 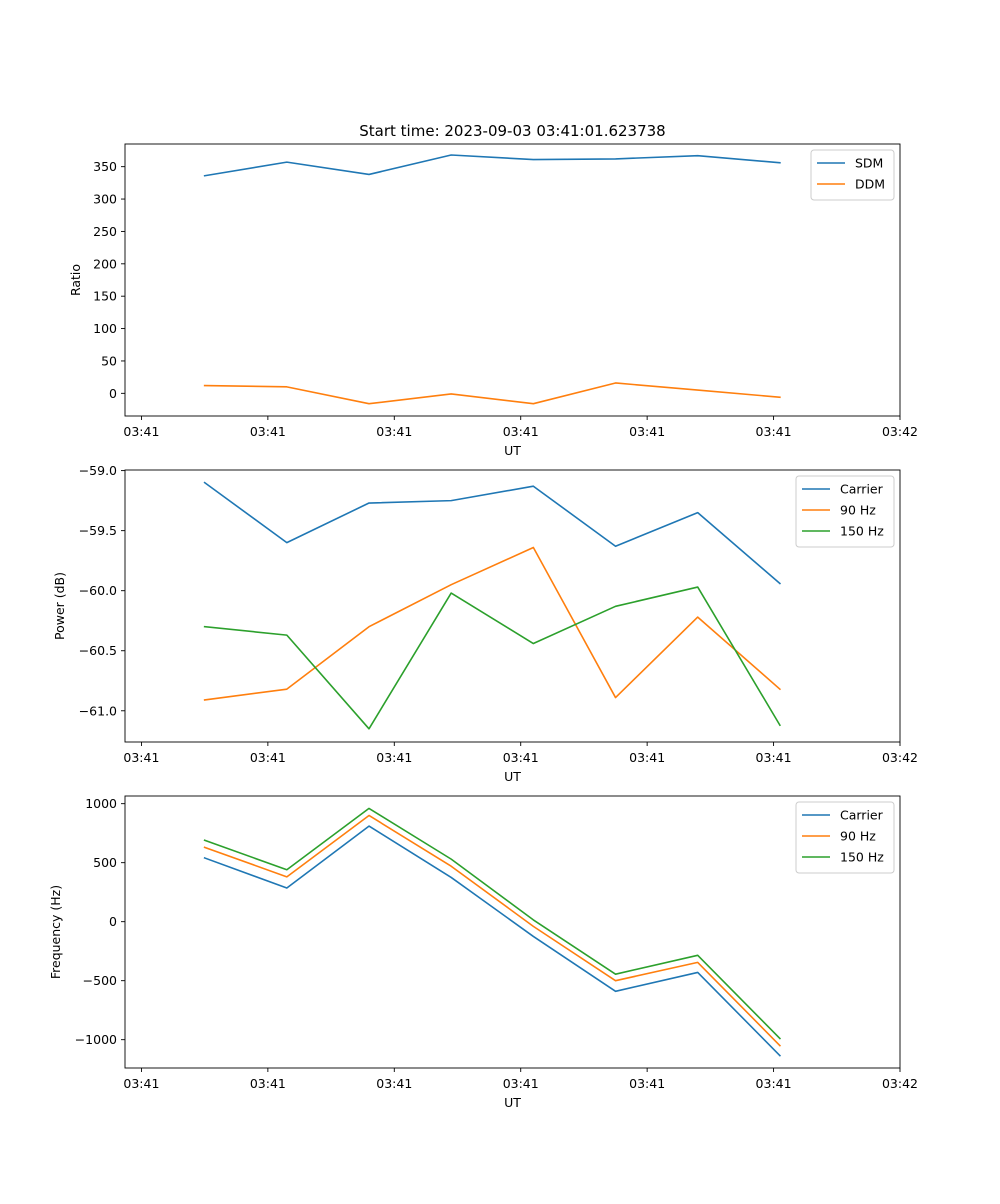 What do you see at coordinates (852, 175) in the screenshot?
I see `legend: SDM DDM` at bounding box center [852, 175].